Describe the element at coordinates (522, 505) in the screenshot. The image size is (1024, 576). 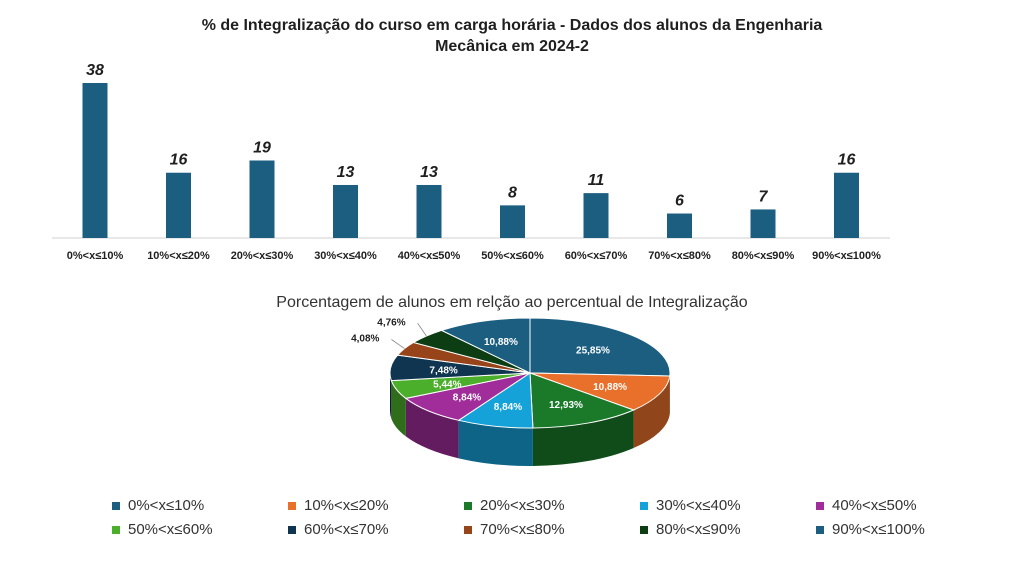
I see `legend-label: 20%<x≤30%` at that location.